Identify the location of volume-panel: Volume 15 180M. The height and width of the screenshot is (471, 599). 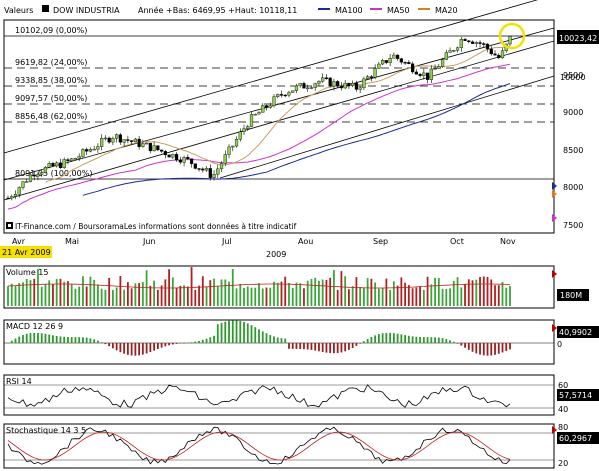
(296, 287).